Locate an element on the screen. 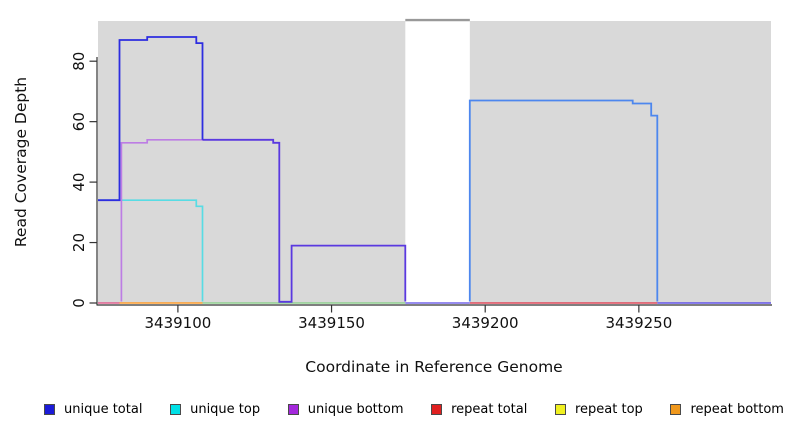  legend-label: unique bottom is located at coordinates (355, 409).